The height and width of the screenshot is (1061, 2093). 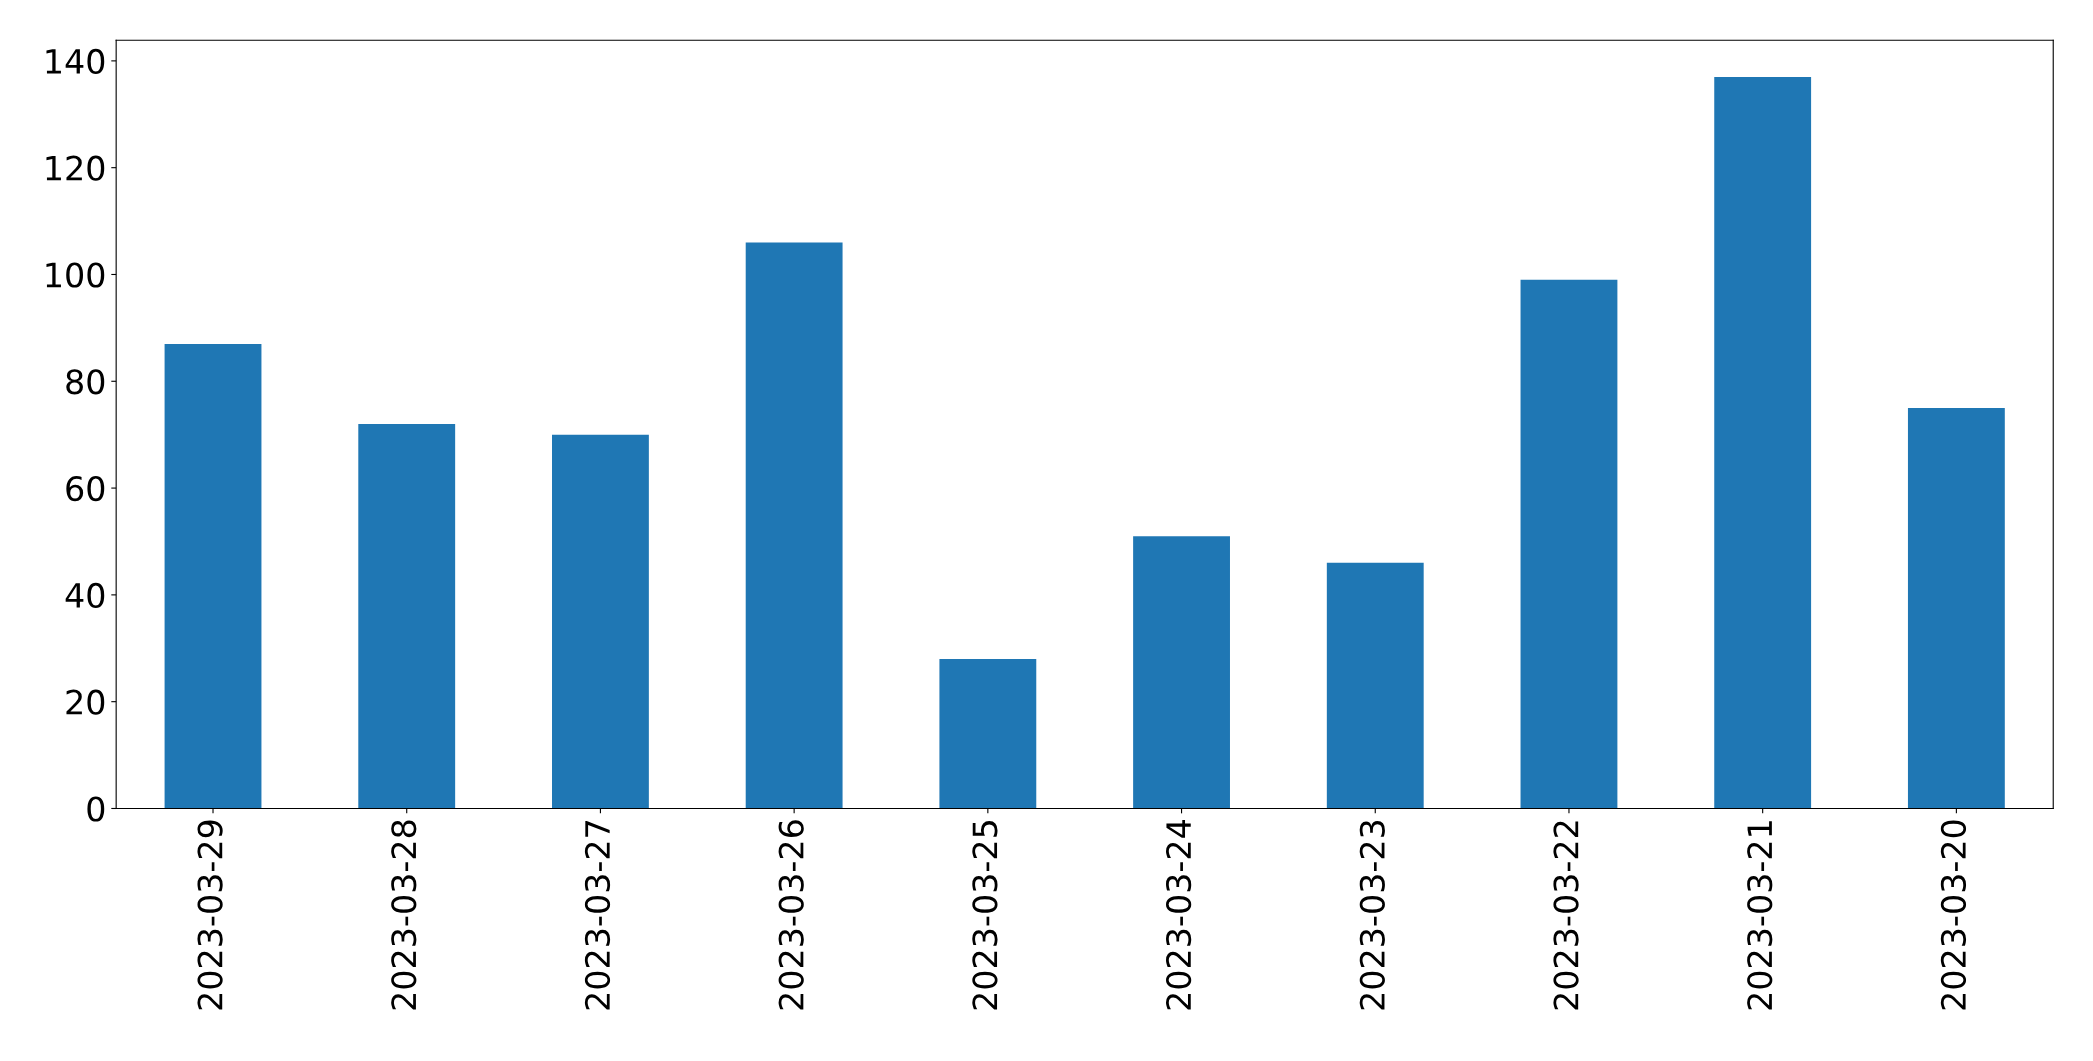 I want to click on x-tick-label: 2023-03-22, so click(x=1566, y=915).